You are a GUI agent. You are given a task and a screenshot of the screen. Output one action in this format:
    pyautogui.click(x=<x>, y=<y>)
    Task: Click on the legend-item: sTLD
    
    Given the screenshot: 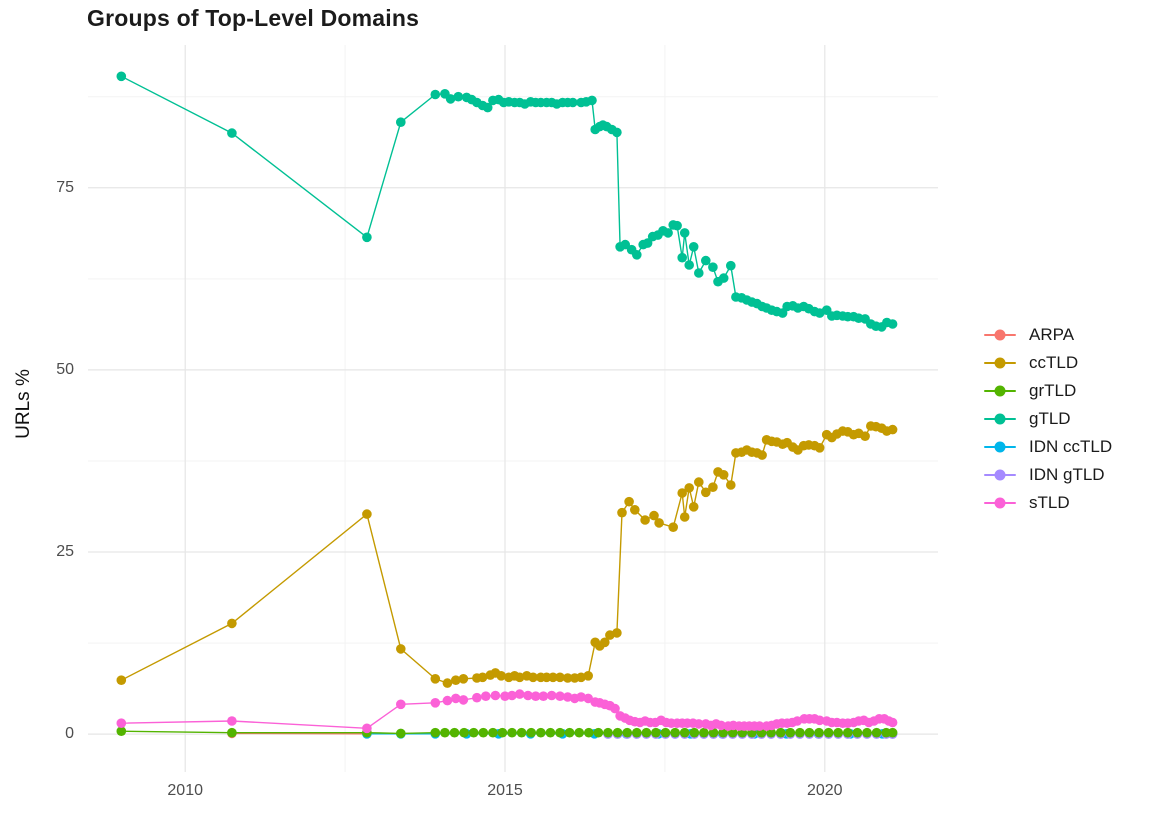 What is the action you would take?
    pyautogui.click(x=1048, y=503)
    